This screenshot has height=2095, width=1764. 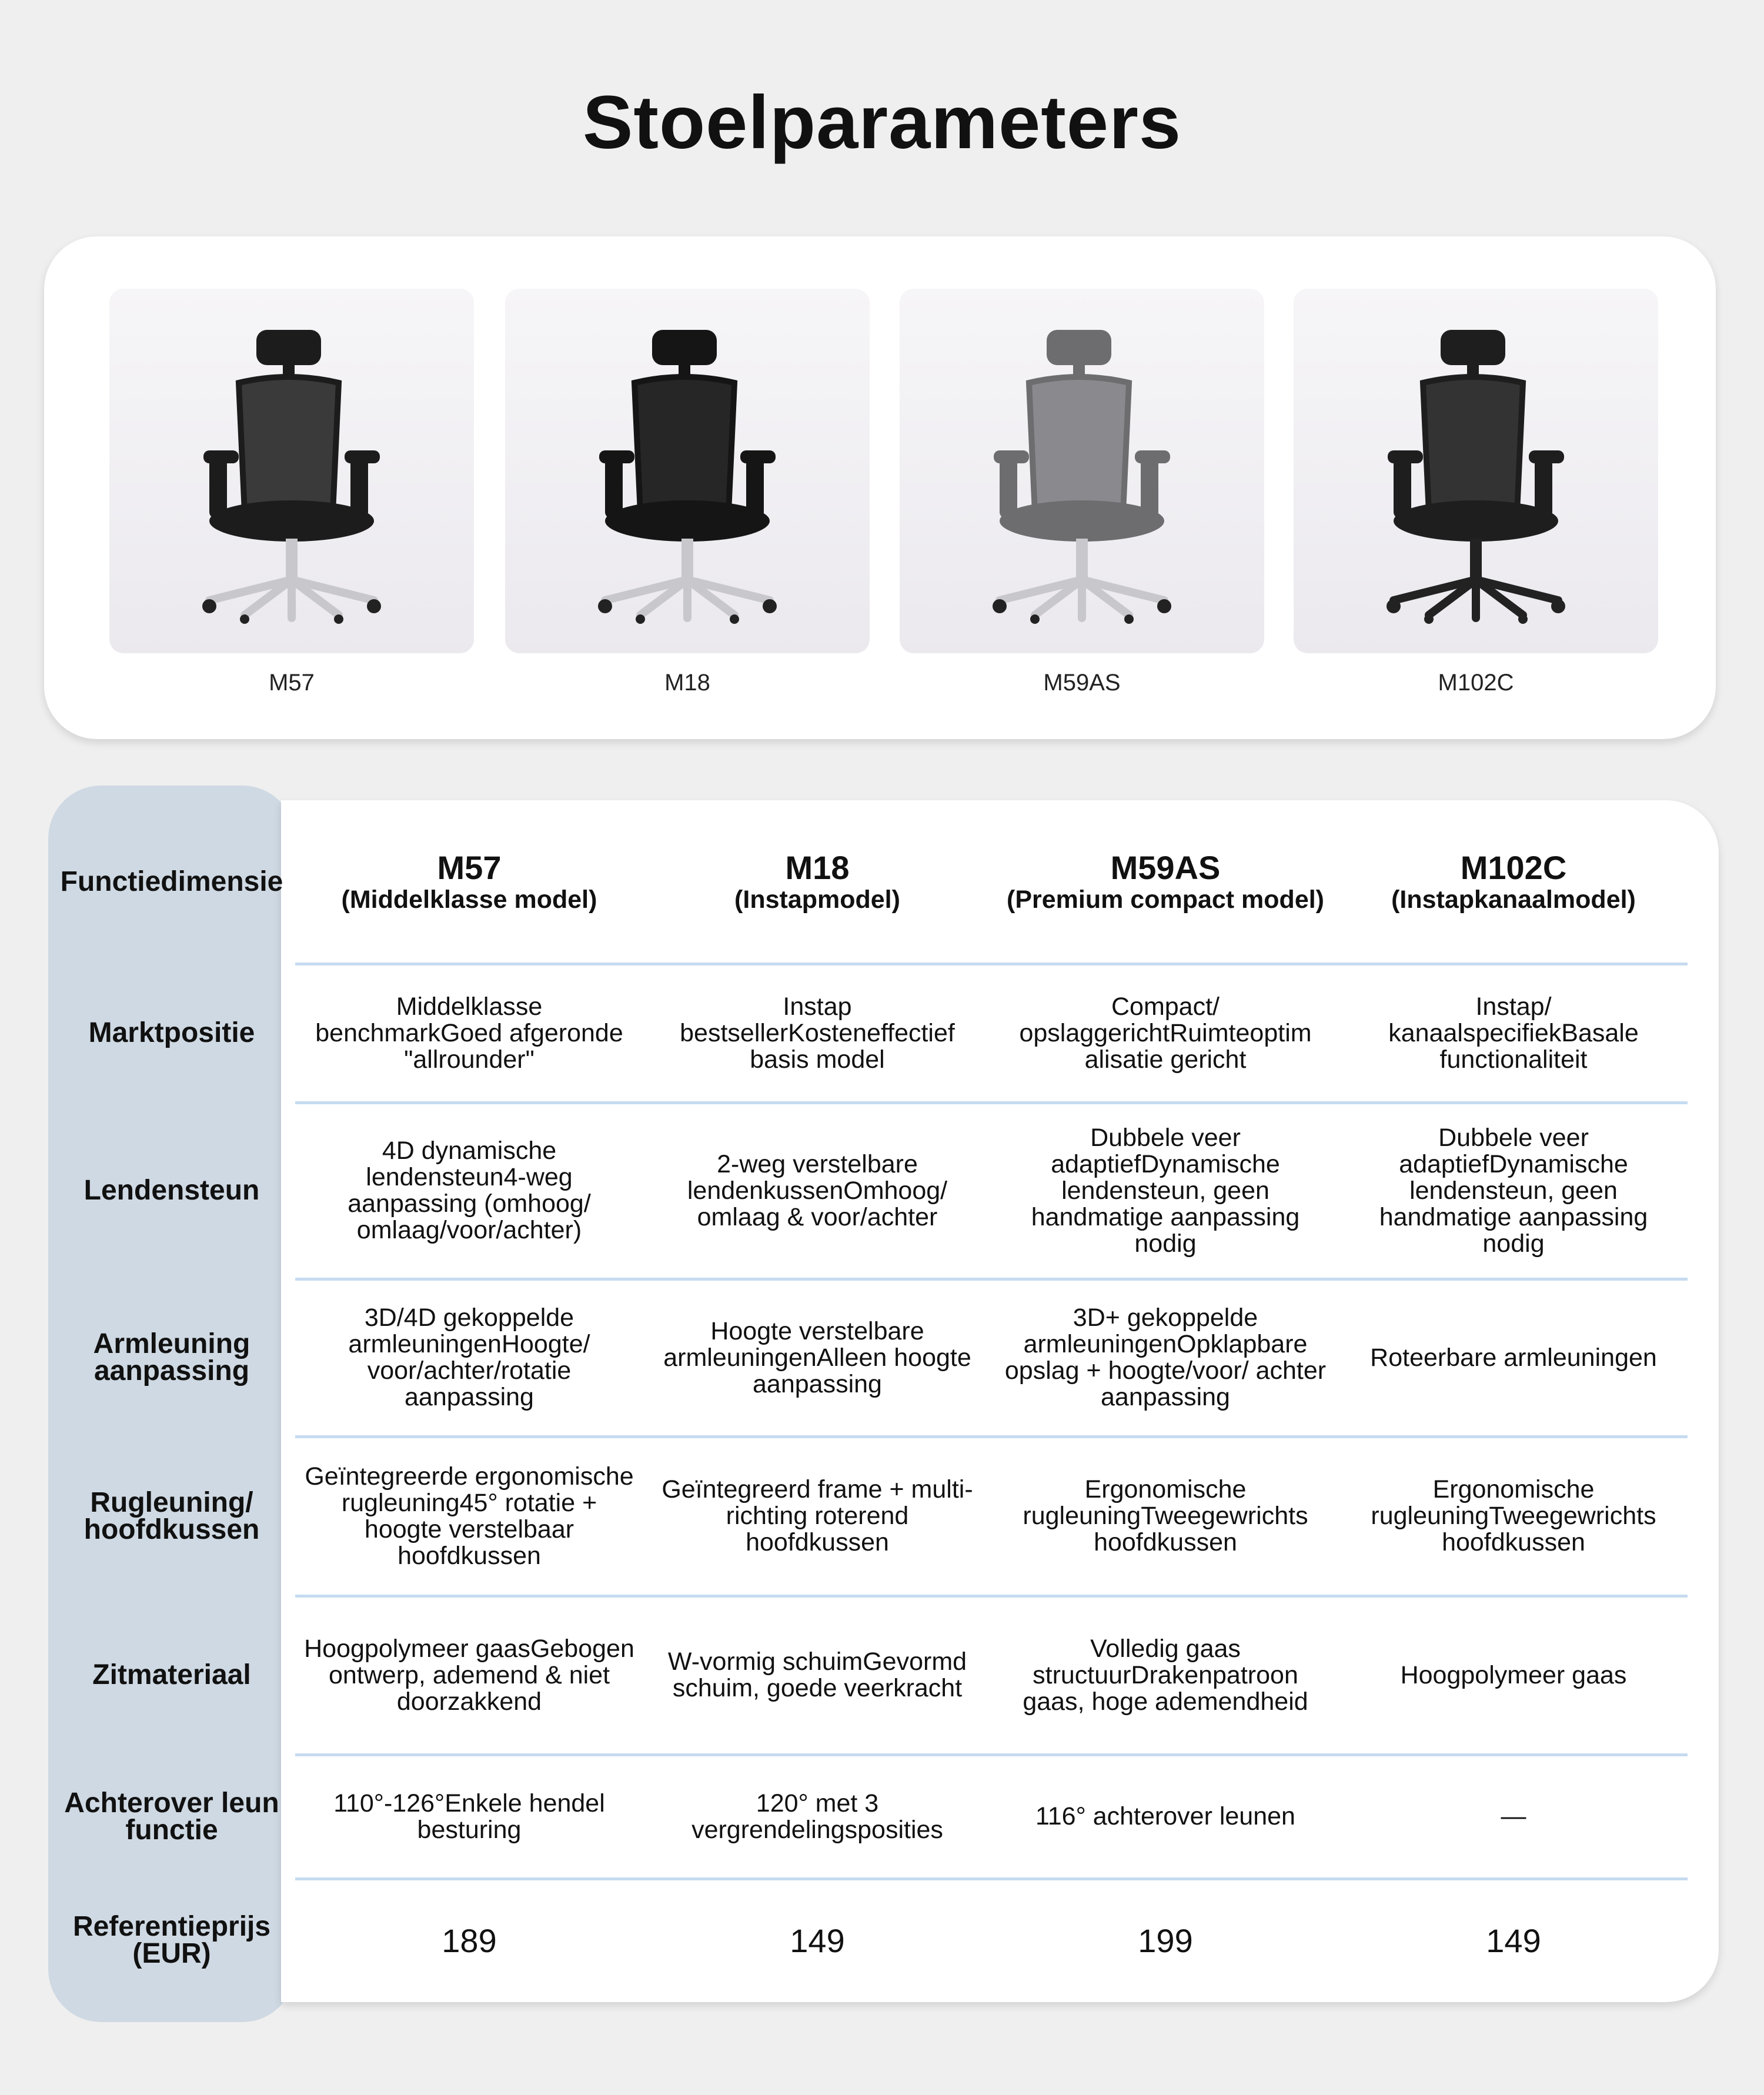 I want to click on table-cell: —, so click(x=1513, y=1816).